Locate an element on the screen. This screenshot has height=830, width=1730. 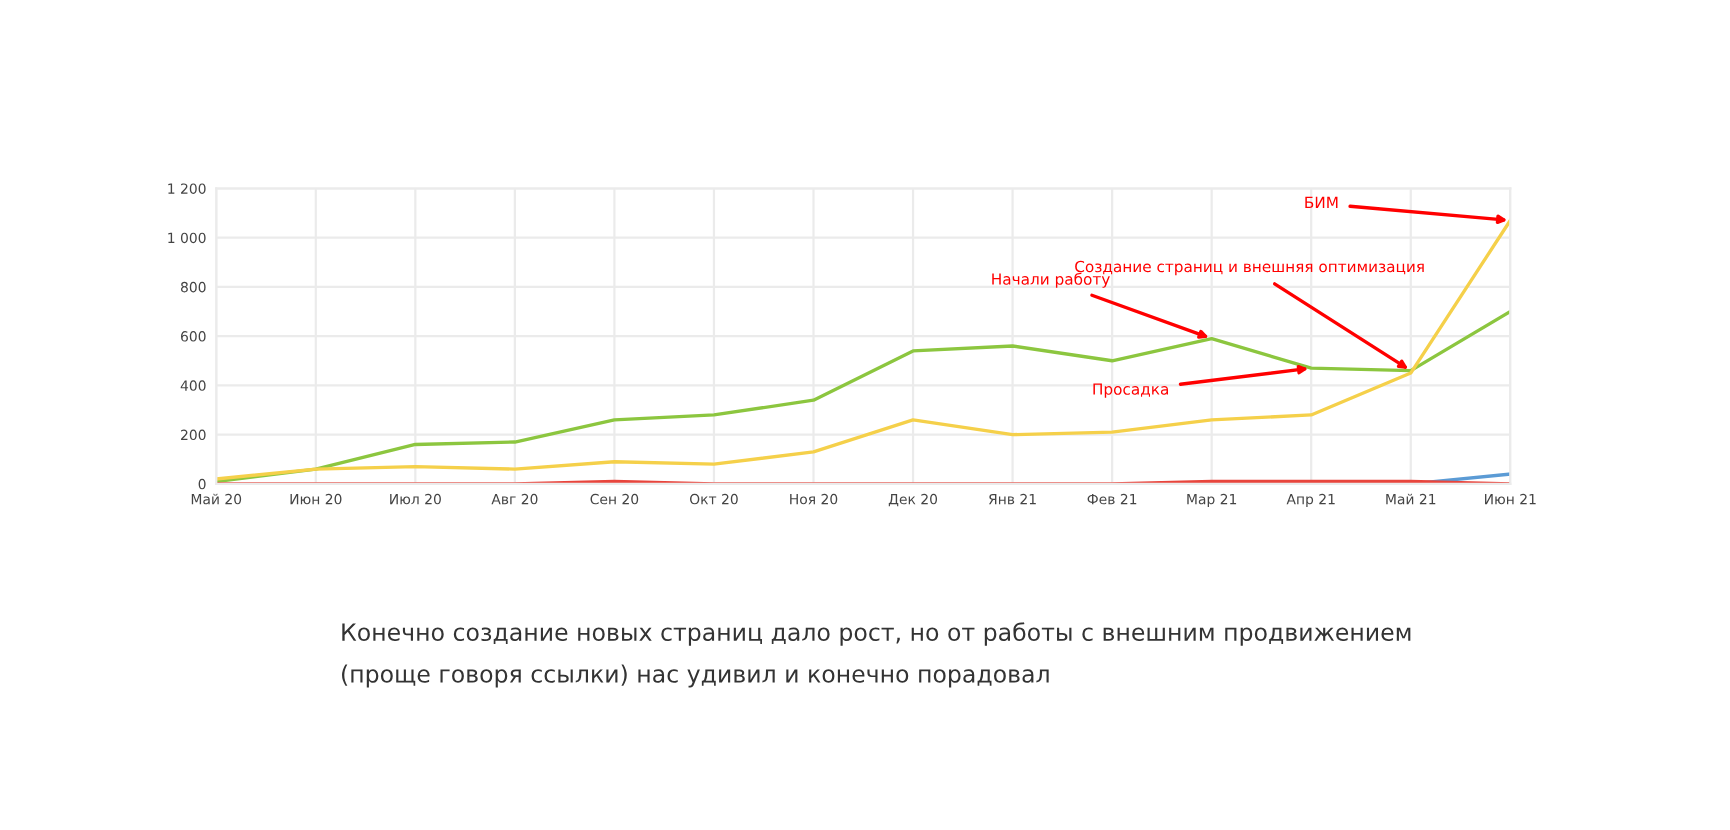
text: (проще говоря ссылки) нас удивил и конечно порадовал is located at coordinates (695, 676).